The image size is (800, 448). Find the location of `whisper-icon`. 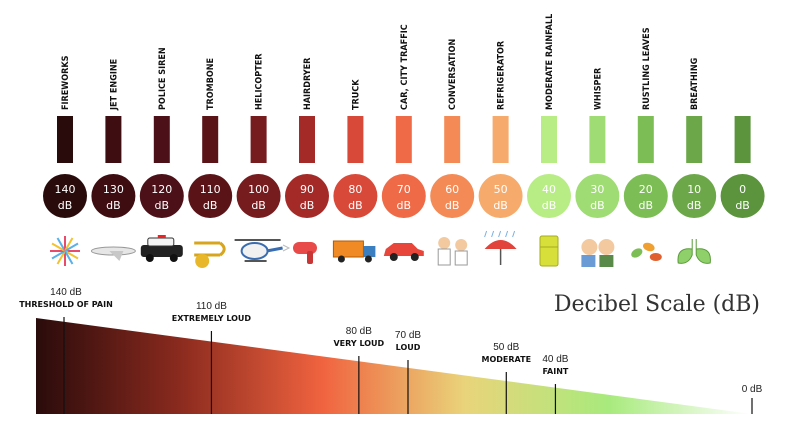

whisper-icon is located at coordinates (598, 253).